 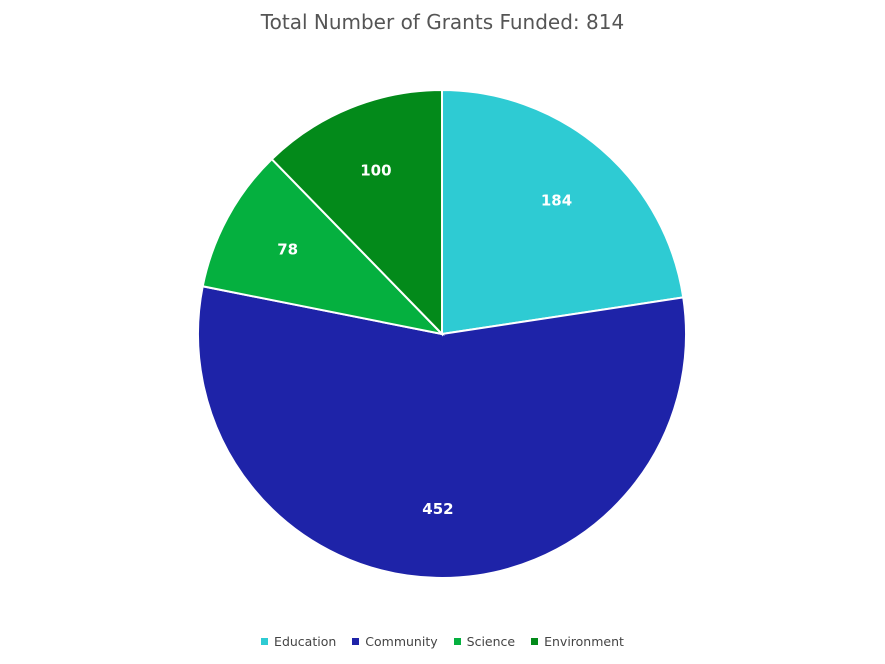 What do you see at coordinates (584, 641) in the screenshot?
I see `legend-label: Environment` at bounding box center [584, 641].